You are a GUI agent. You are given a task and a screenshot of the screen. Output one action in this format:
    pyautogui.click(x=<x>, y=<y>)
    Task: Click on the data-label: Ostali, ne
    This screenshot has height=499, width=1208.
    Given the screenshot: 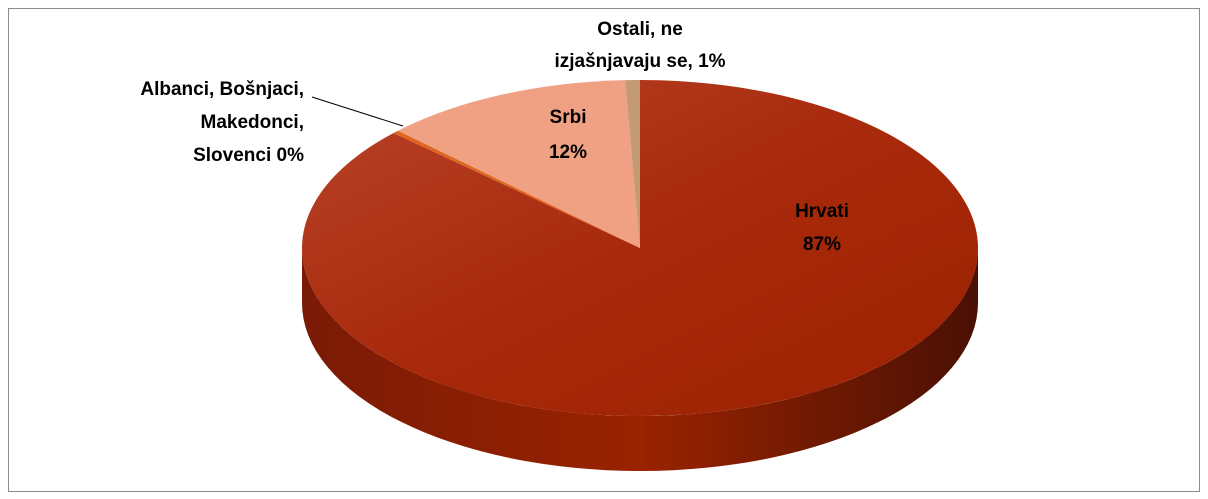 What is the action you would take?
    pyautogui.click(x=640, y=29)
    